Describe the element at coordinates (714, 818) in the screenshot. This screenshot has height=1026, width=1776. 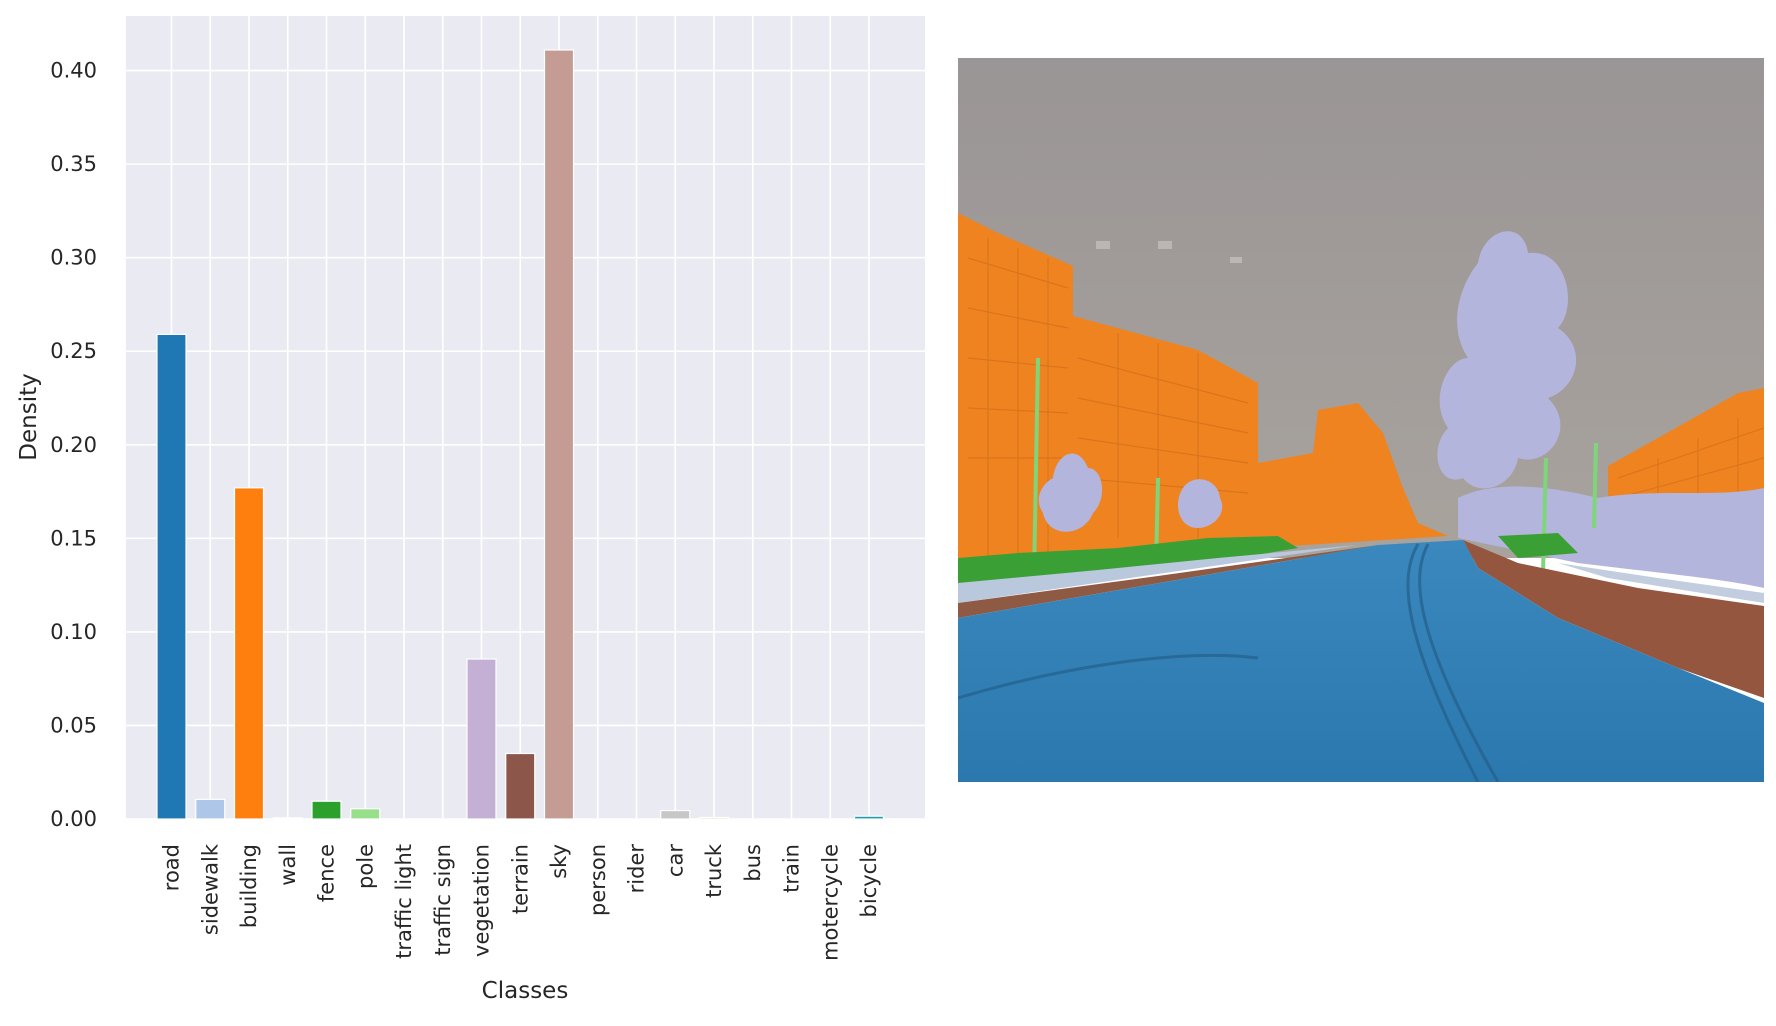
I see `bar-truck` at that location.